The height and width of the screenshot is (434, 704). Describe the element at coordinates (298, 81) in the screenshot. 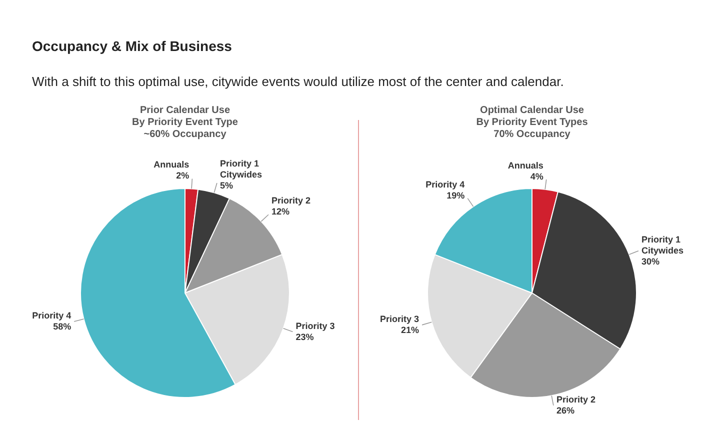

I see `text: With a shift to this optimal use, citywide events would utilize most of the center and calendar.` at that location.